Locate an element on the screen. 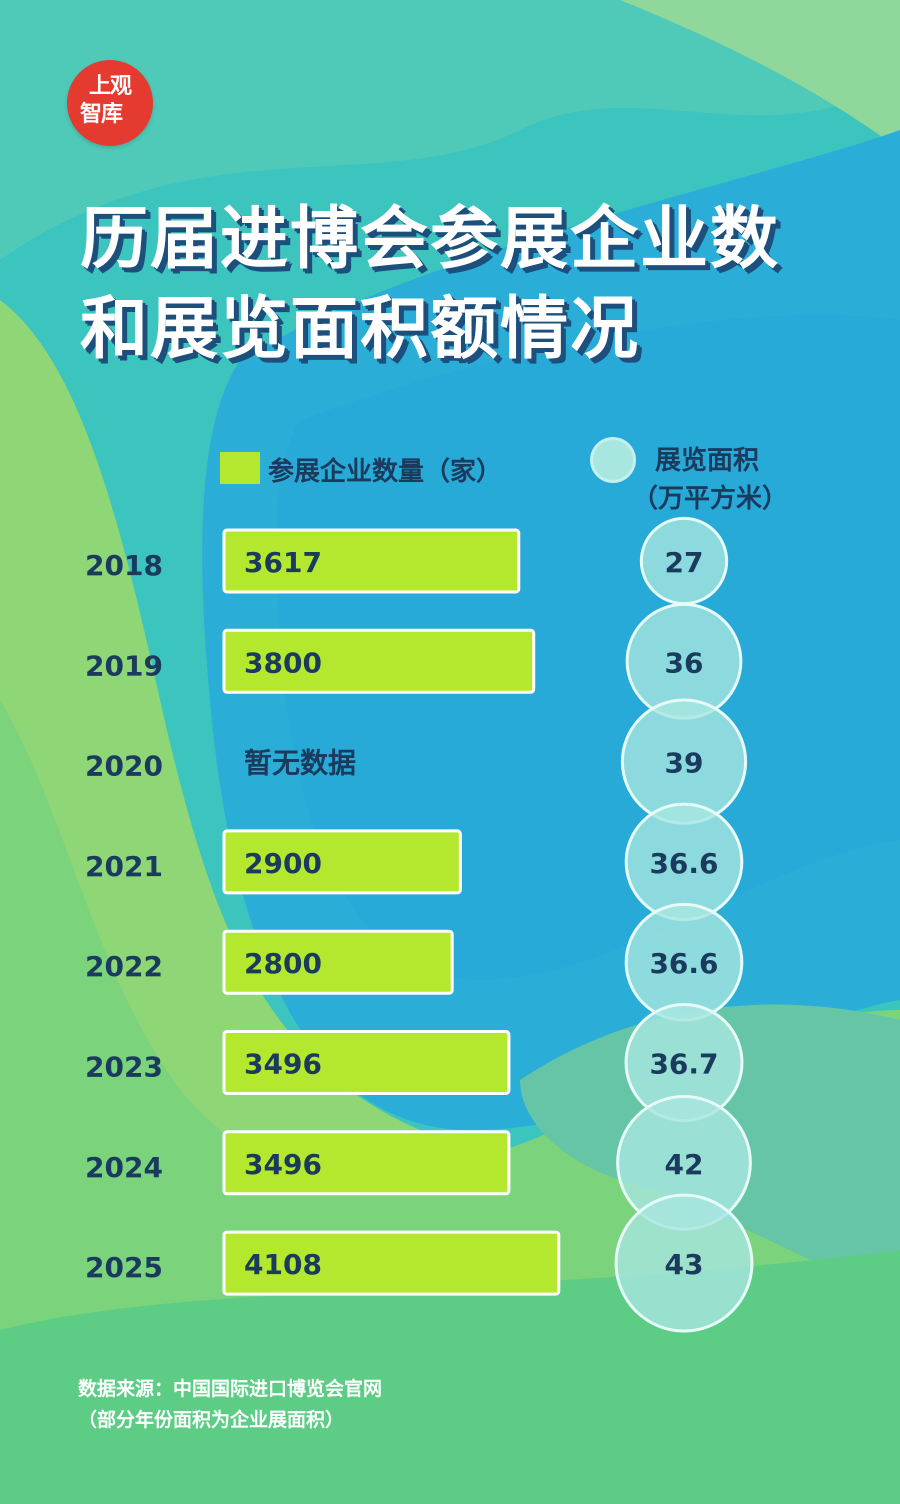  bar-2024 is located at coordinates (366, 1163).